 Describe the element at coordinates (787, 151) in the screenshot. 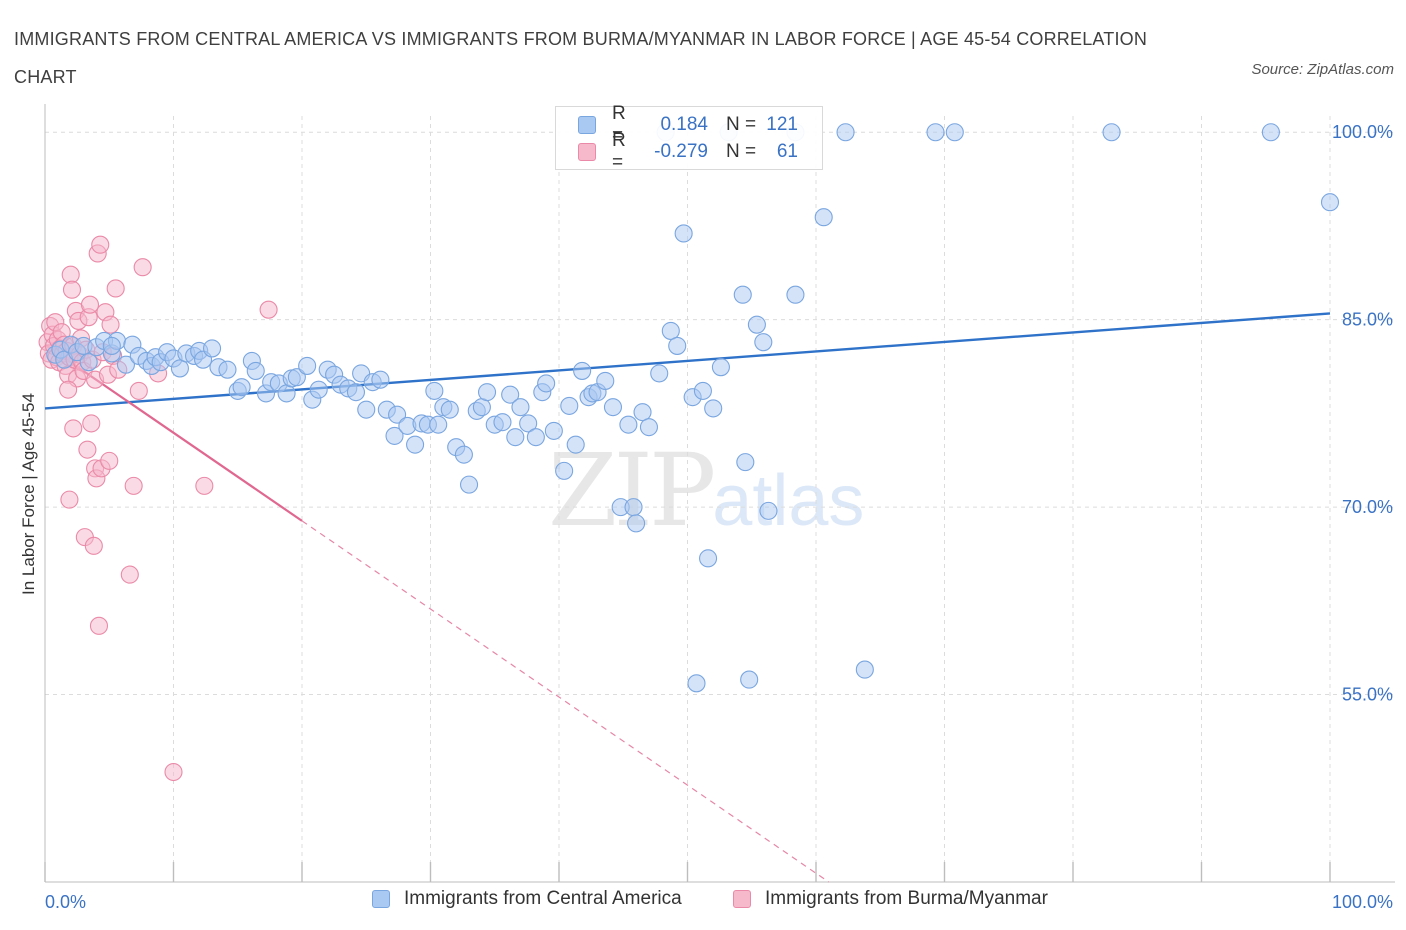

I see `legend-n-value: 61` at that location.